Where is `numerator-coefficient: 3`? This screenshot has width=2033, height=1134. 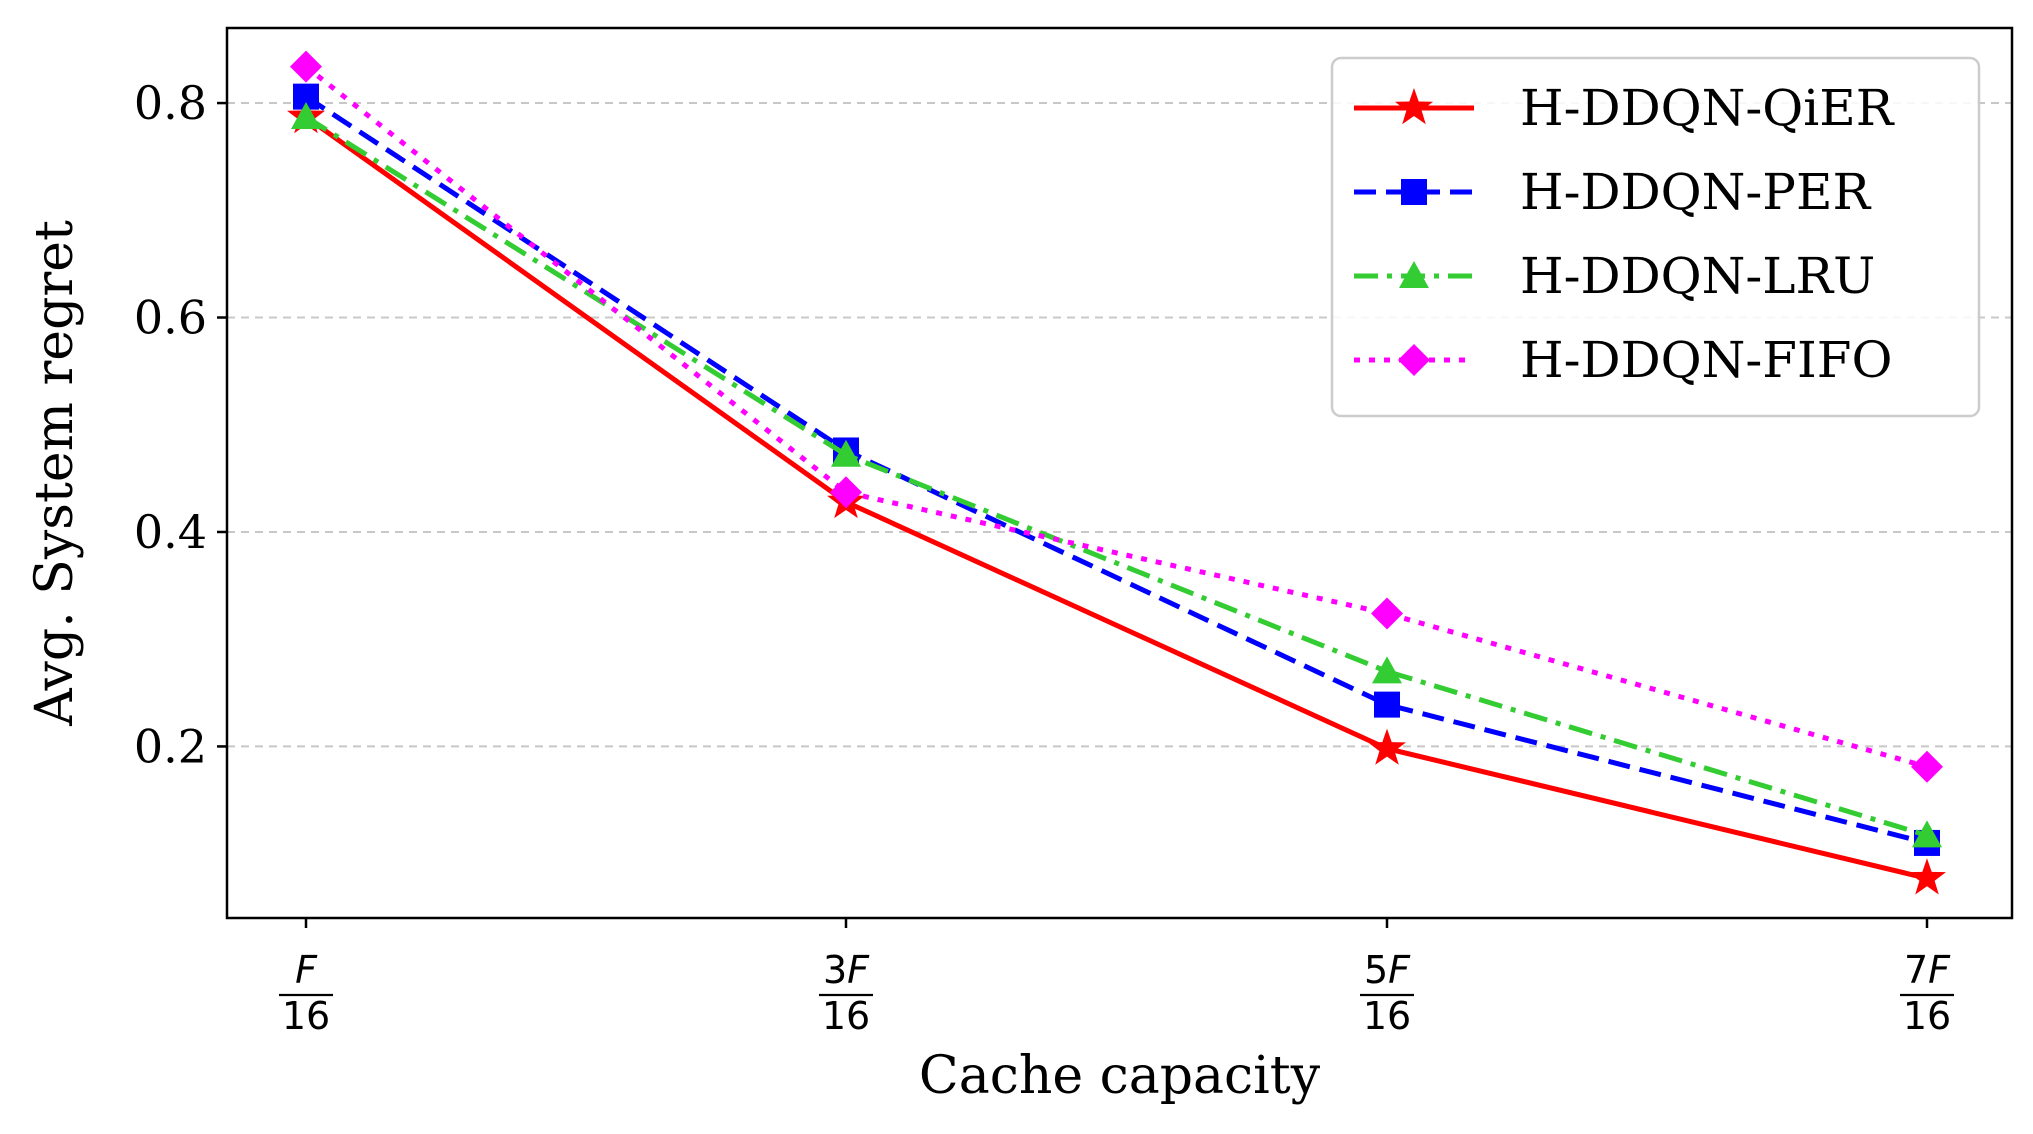 numerator-coefficient: 3 is located at coordinates (835, 970).